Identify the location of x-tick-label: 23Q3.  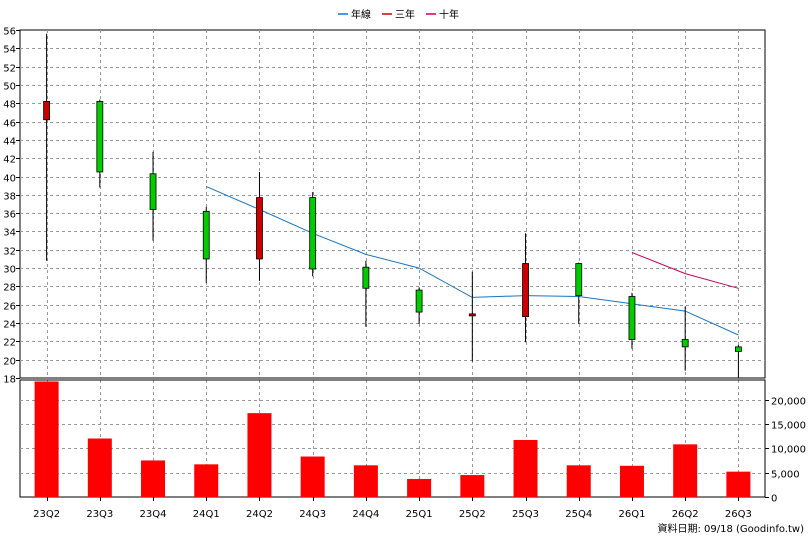
(99, 514).